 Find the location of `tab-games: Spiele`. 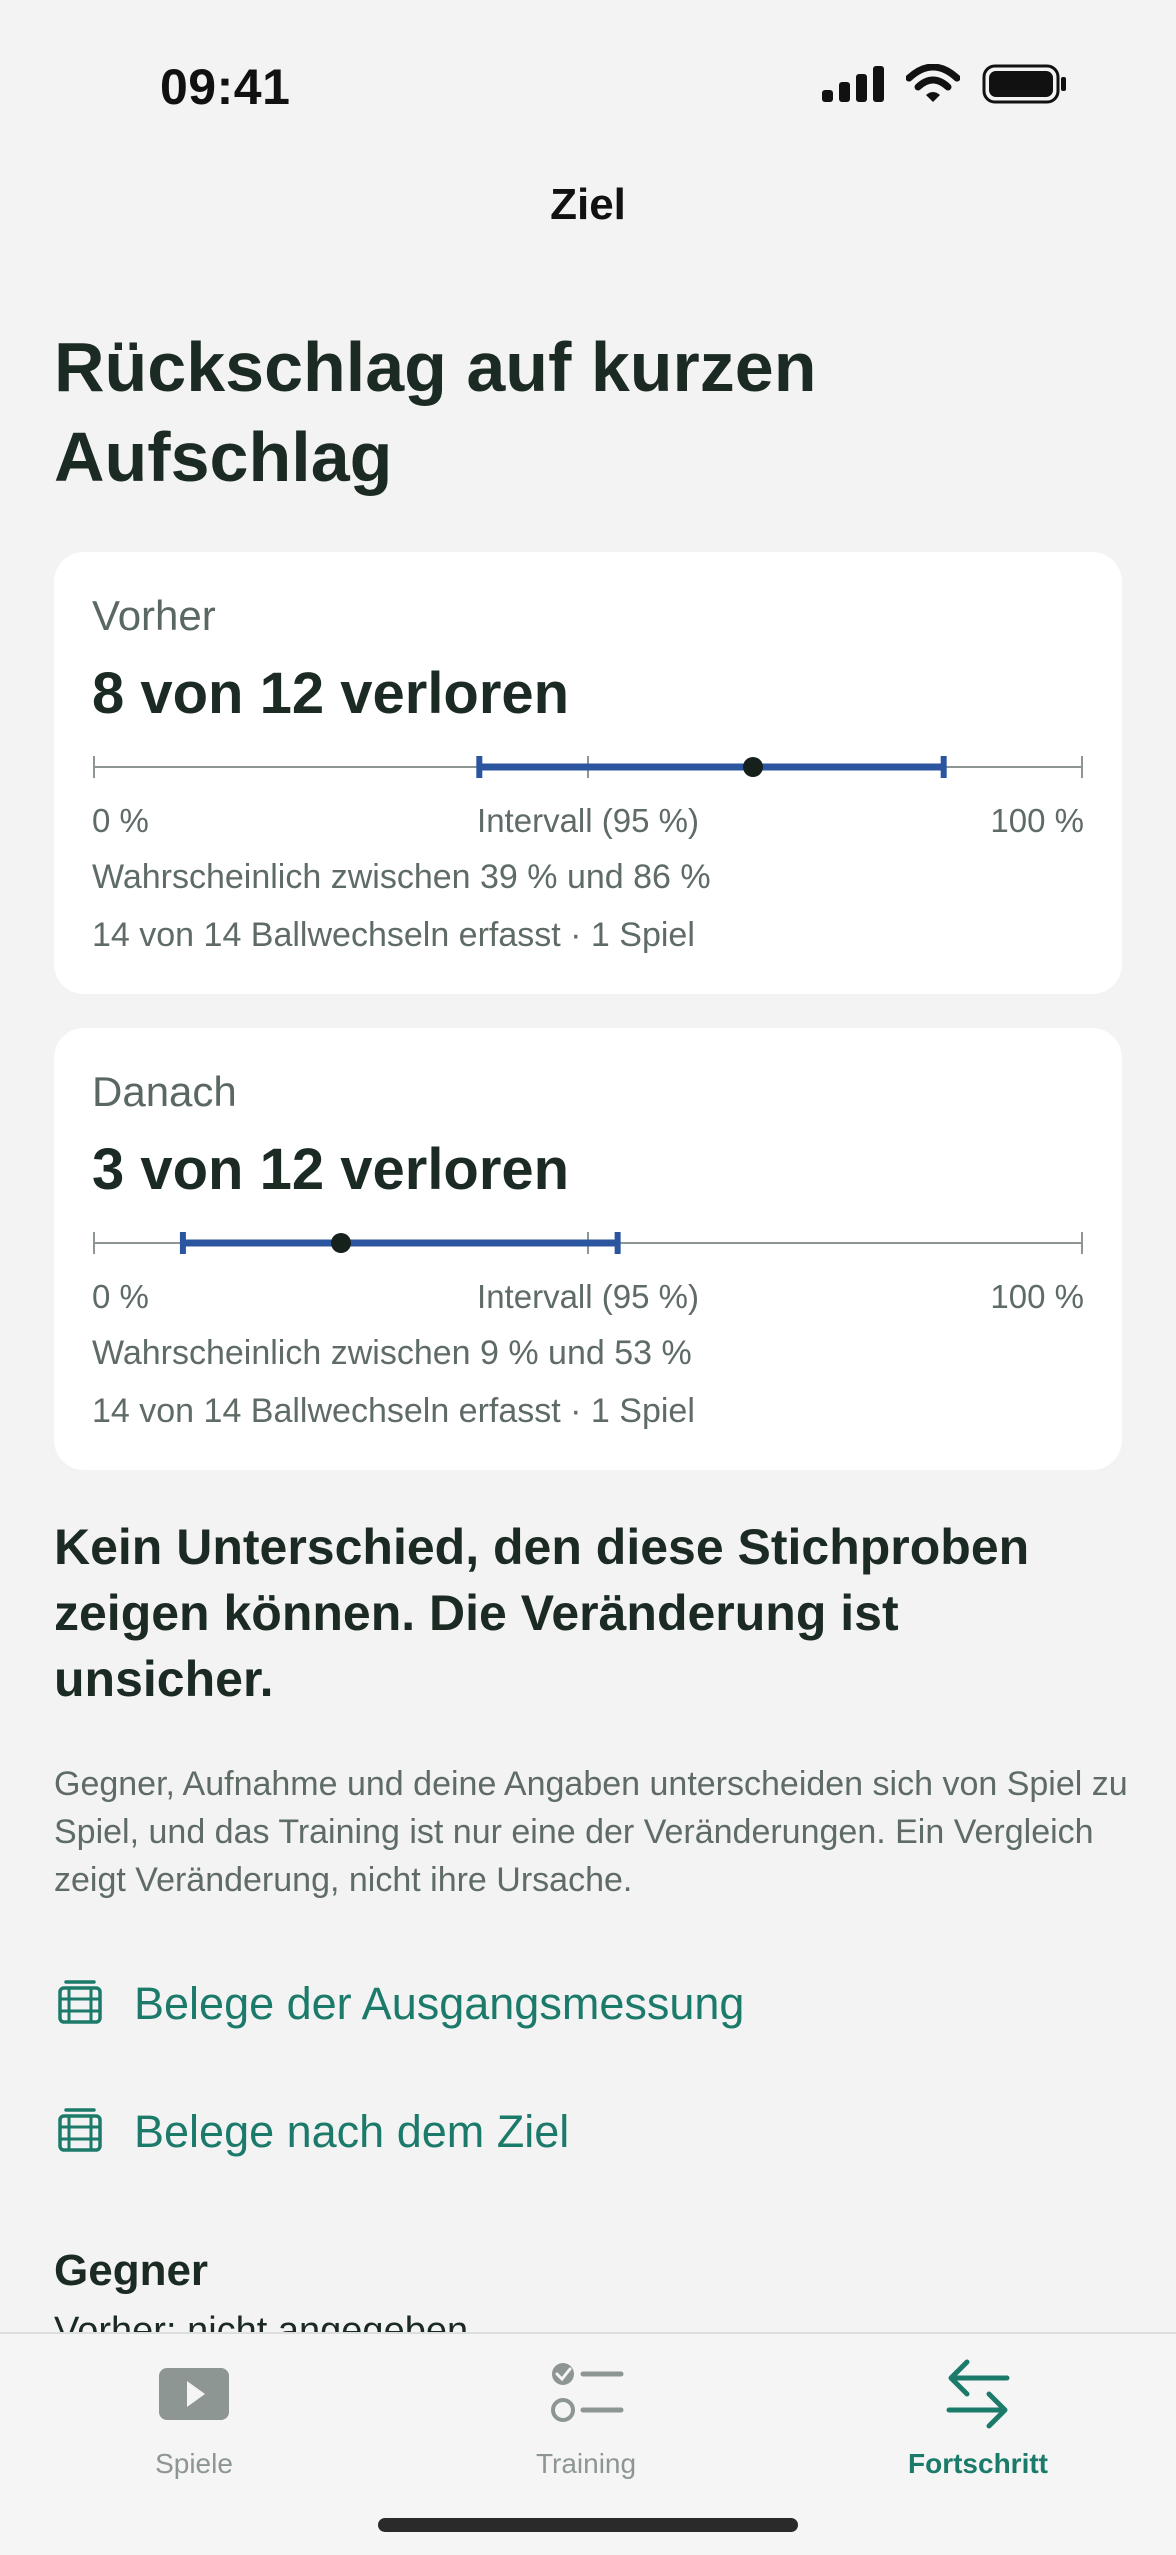

tab-games: Spiele is located at coordinates (194, 2414).